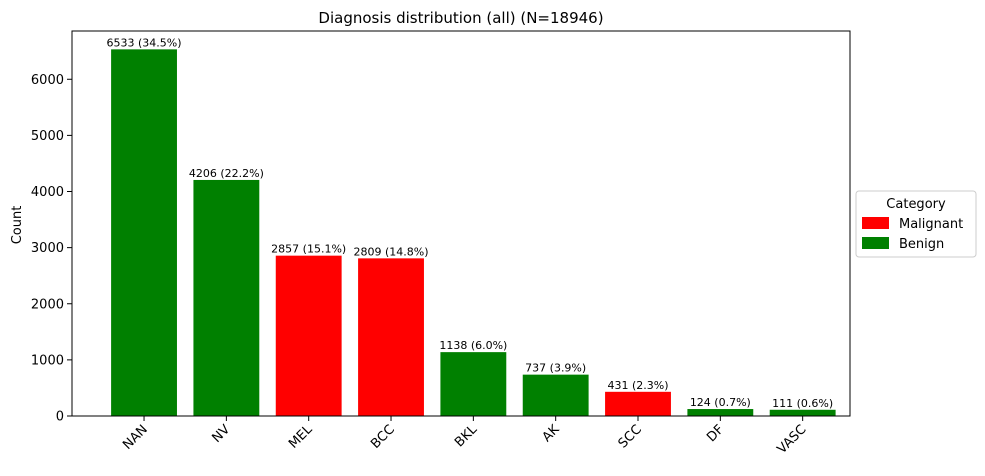 This screenshot has height=476, width=985. What do you see at coordinates (308, 249) in the screenshot?
I see `bar-value-label: 2857 (15.1%)` at bounding box center [308, 249].